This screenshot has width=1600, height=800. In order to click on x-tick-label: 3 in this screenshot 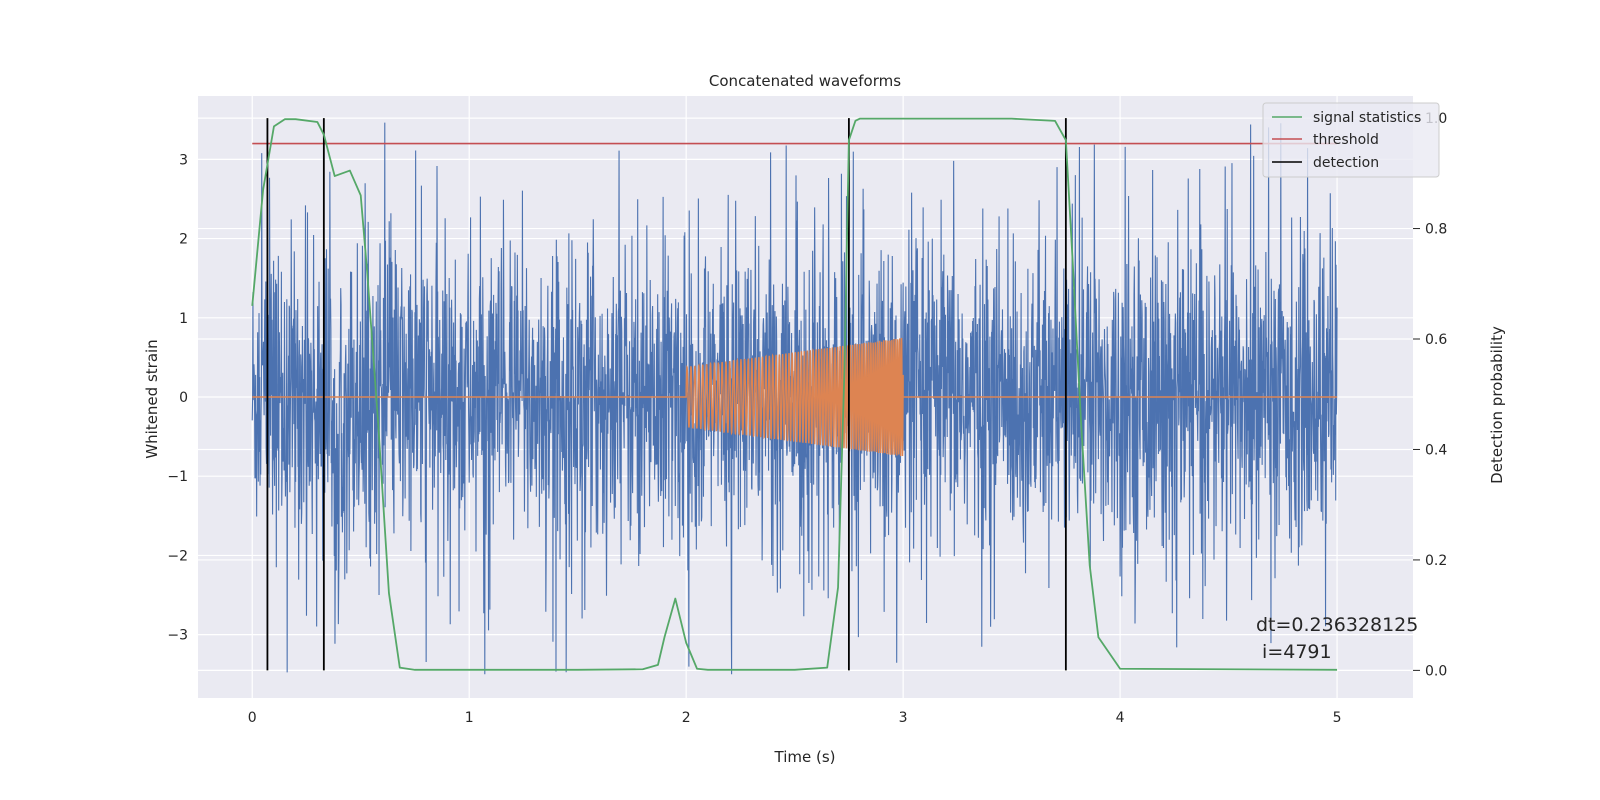, I will do `click(903, 718)`.